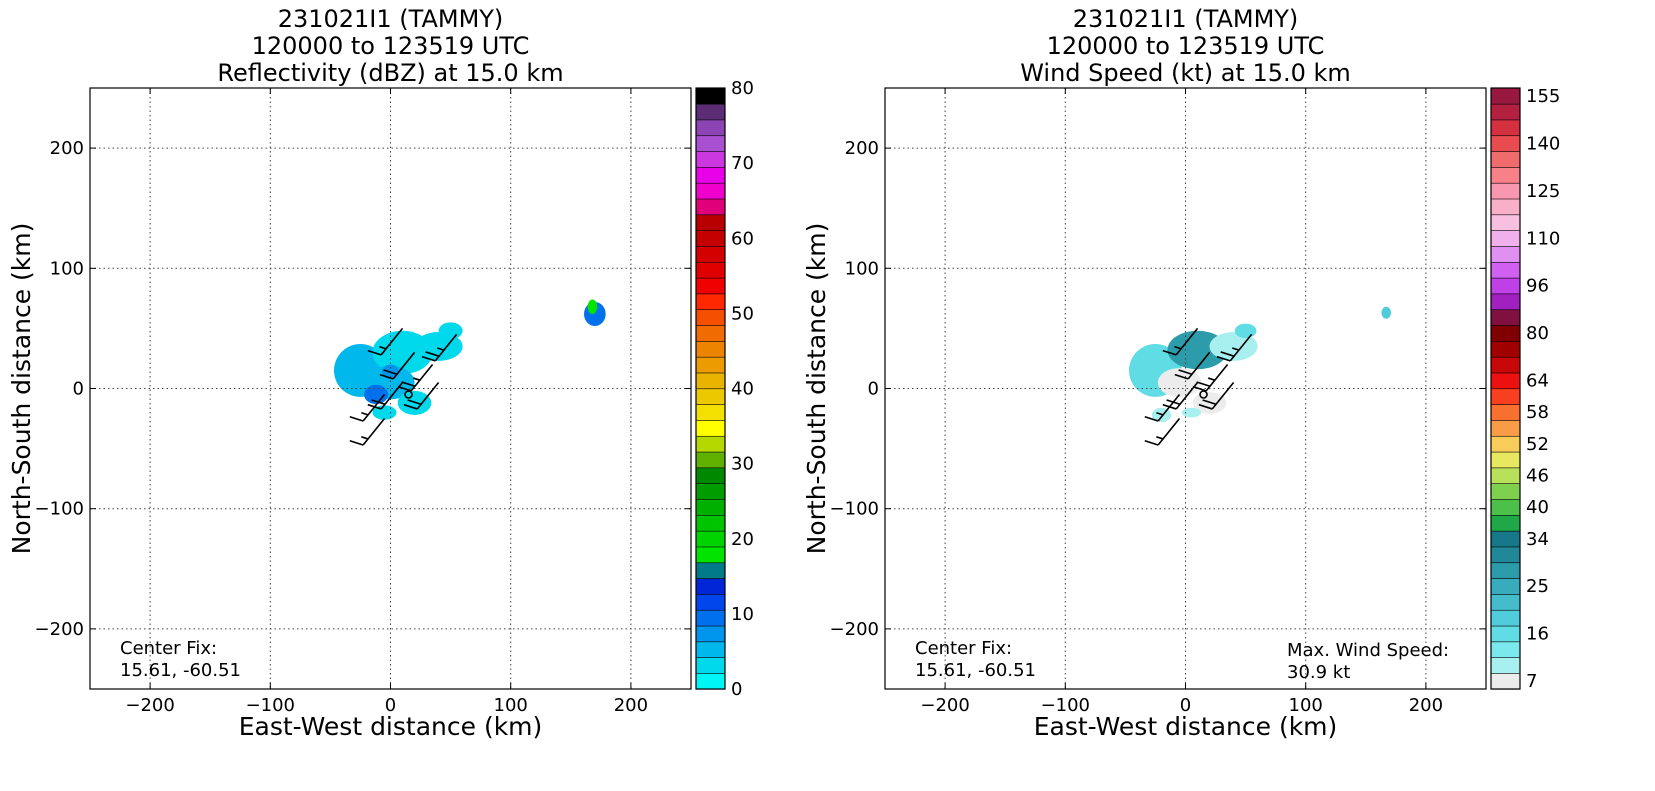  Describe the element at coordinates (631, 705) in the screenshot. I see `x-tick-label: 200` at that location.